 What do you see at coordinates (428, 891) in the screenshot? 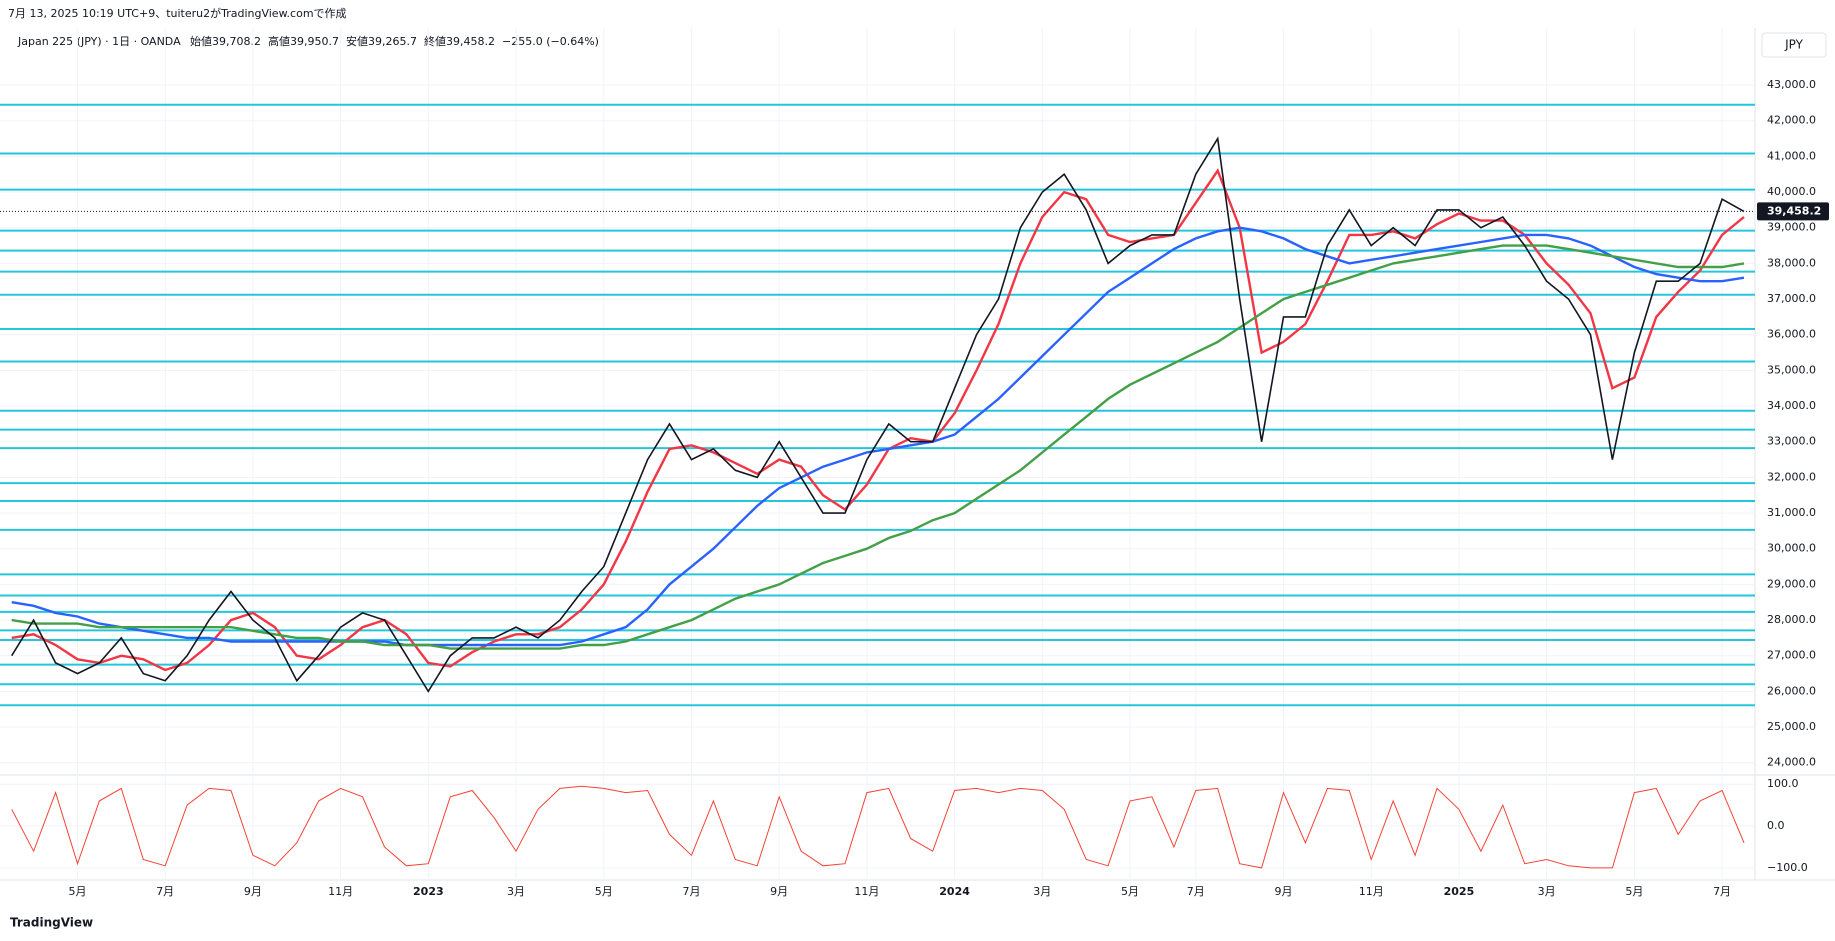
I see `x-tick-label: 2023` at bounding box center [428, 891].